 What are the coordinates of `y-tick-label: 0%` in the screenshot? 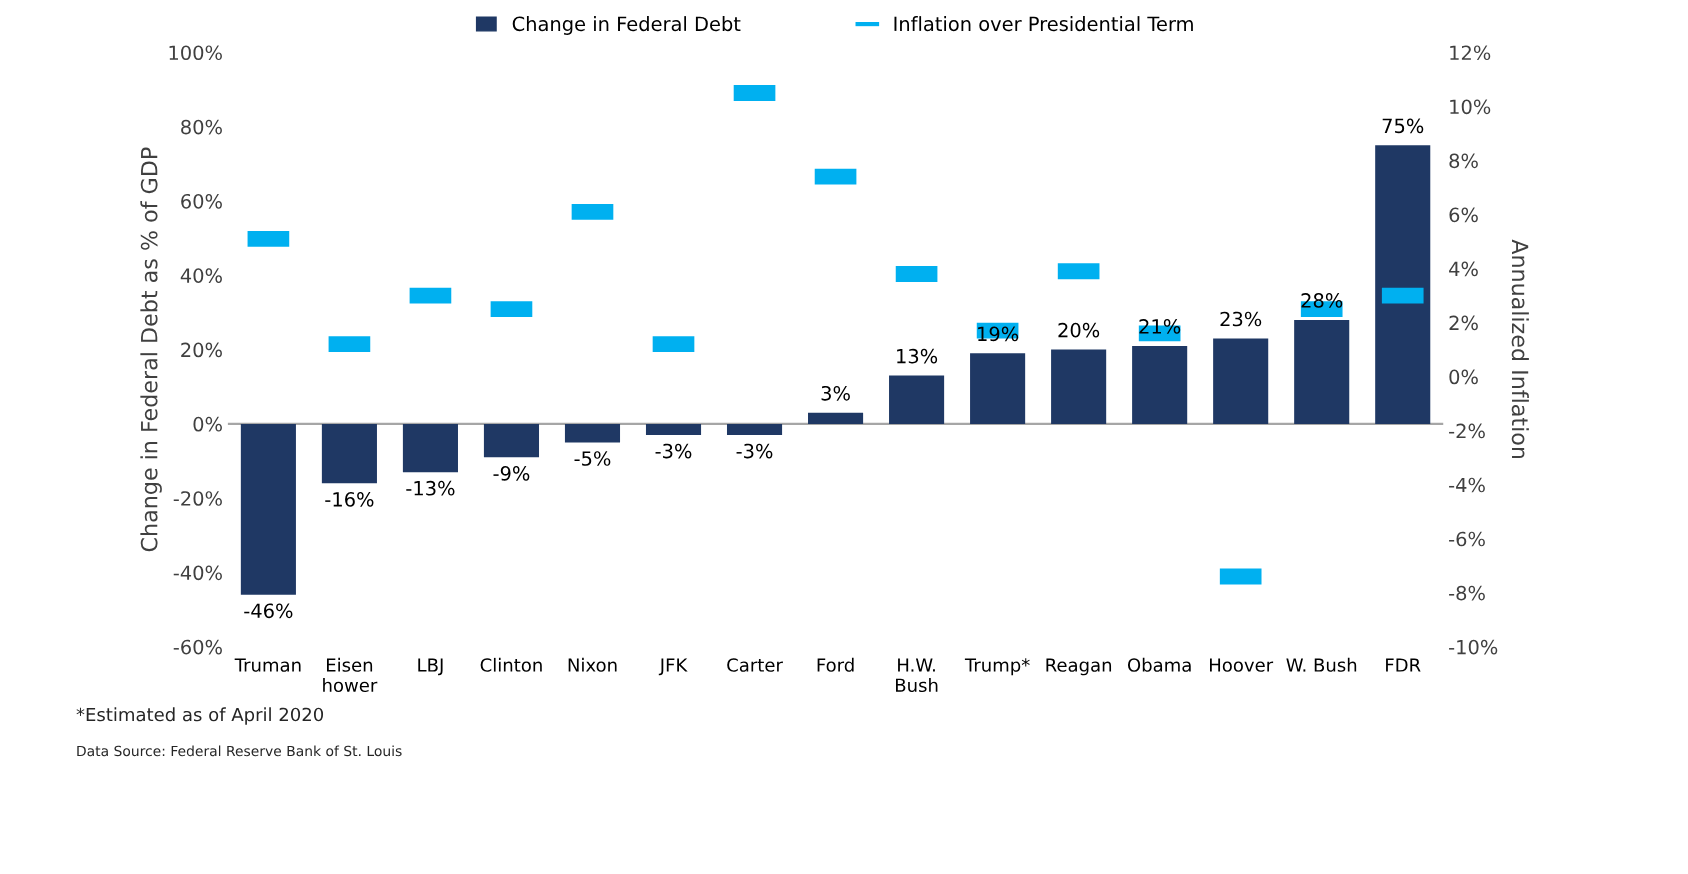 It's located at (207, 424).